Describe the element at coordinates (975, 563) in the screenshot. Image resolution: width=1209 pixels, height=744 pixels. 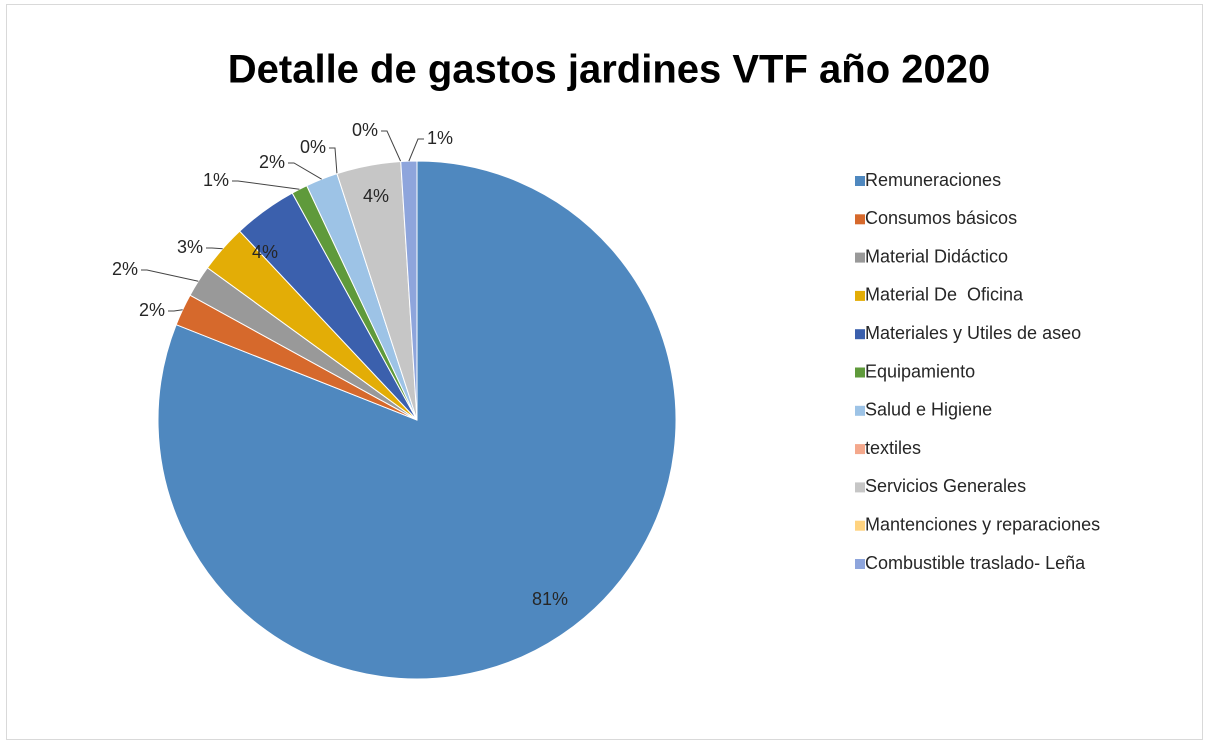
I see `legend-label: Combustible traslado- Leña` at that location.